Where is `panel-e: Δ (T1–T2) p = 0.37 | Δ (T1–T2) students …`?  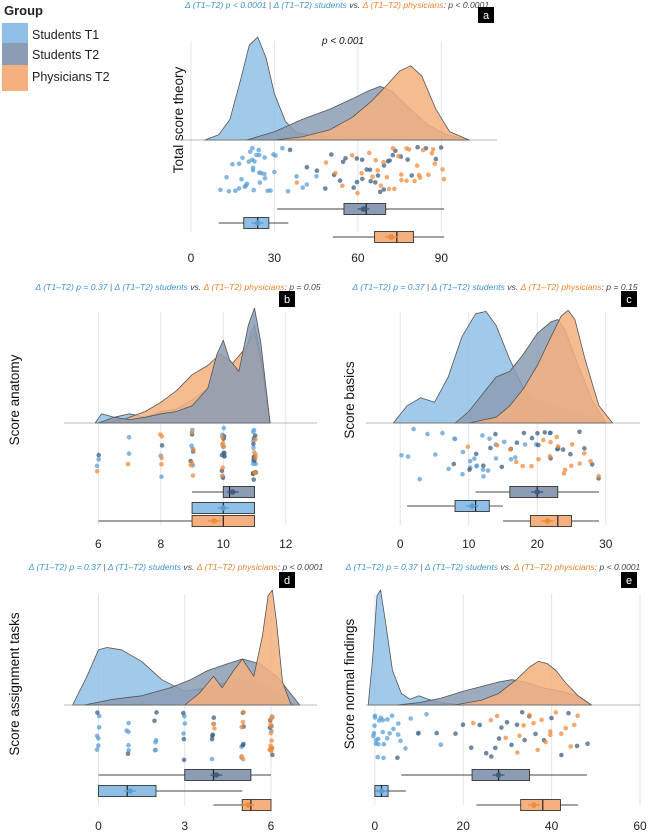 panel-e: Δ (T1–T2) p = 0.37 | Δ (T1–T2) students … is located at coordinates (494, 697).